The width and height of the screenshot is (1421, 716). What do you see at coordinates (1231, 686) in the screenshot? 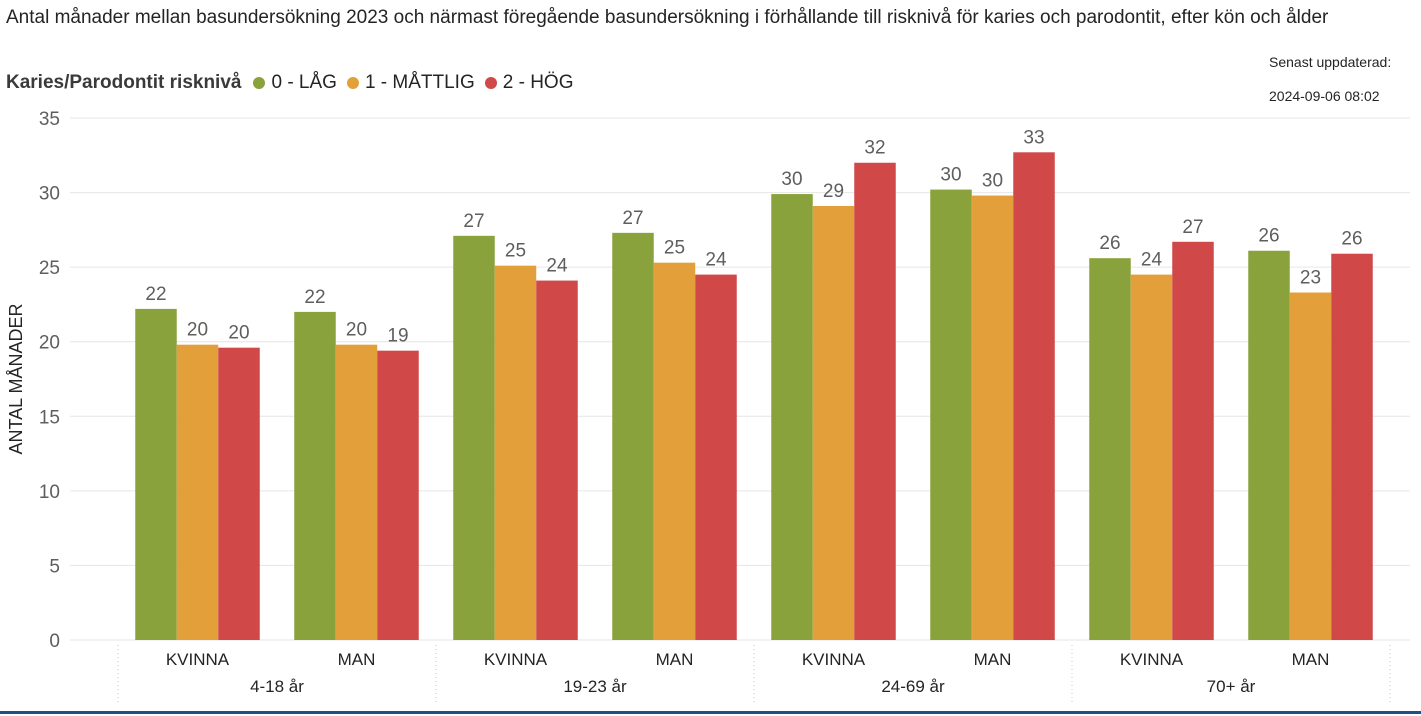
I see `x-group-label: 70+ år` at bounding box center [1231, 686].